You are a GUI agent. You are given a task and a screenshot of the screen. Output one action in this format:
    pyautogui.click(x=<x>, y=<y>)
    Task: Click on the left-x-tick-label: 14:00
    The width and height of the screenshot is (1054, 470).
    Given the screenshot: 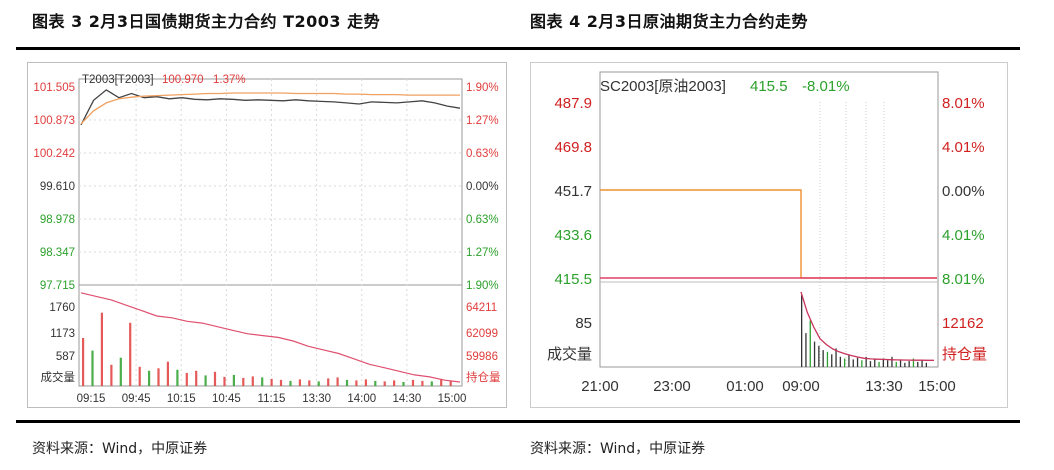 What is the action you would take?
    pyautogui.click(x=361, y=399)
    